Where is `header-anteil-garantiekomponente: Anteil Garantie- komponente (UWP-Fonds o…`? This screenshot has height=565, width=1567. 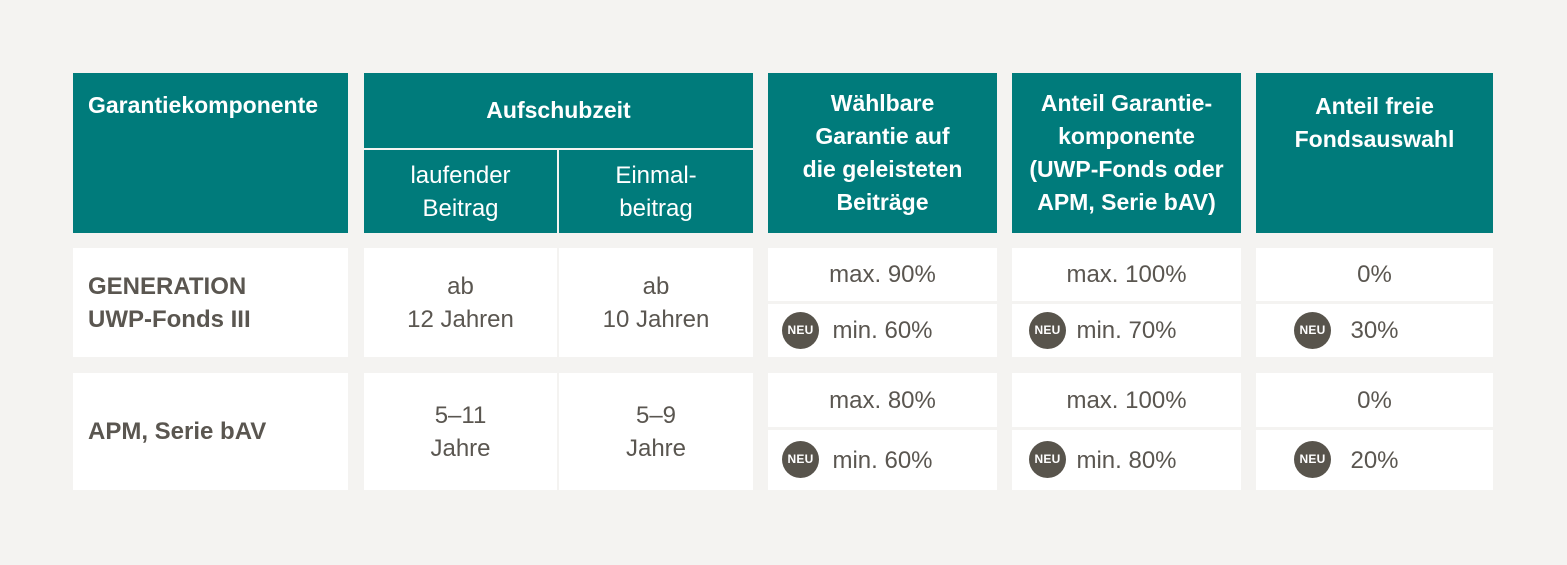
header-anteil-garantiekomponente: Anteil Garantie- komponente (UWP-Fonds o… is located at coordinates (1126, 153).